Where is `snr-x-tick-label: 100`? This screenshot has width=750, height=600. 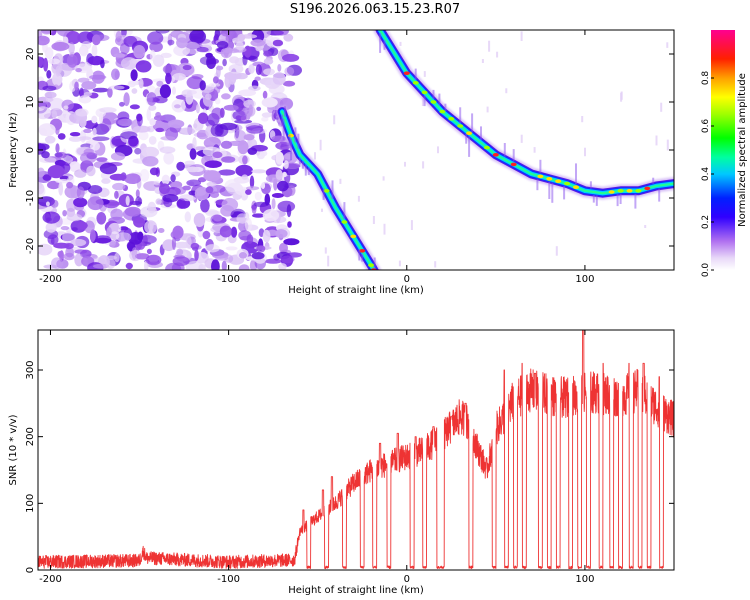 snr-x-tick-label: 100 is located at coordinates (584, 579).